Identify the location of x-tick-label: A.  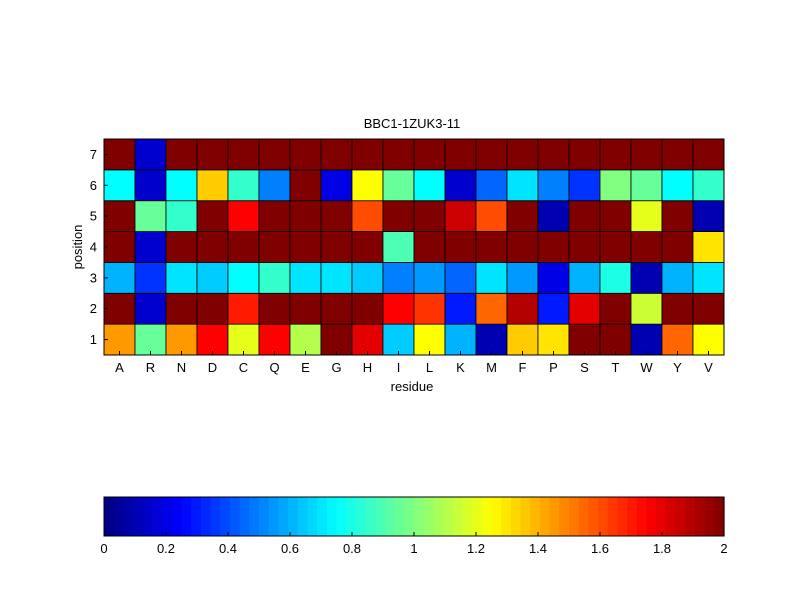
(119, 367).